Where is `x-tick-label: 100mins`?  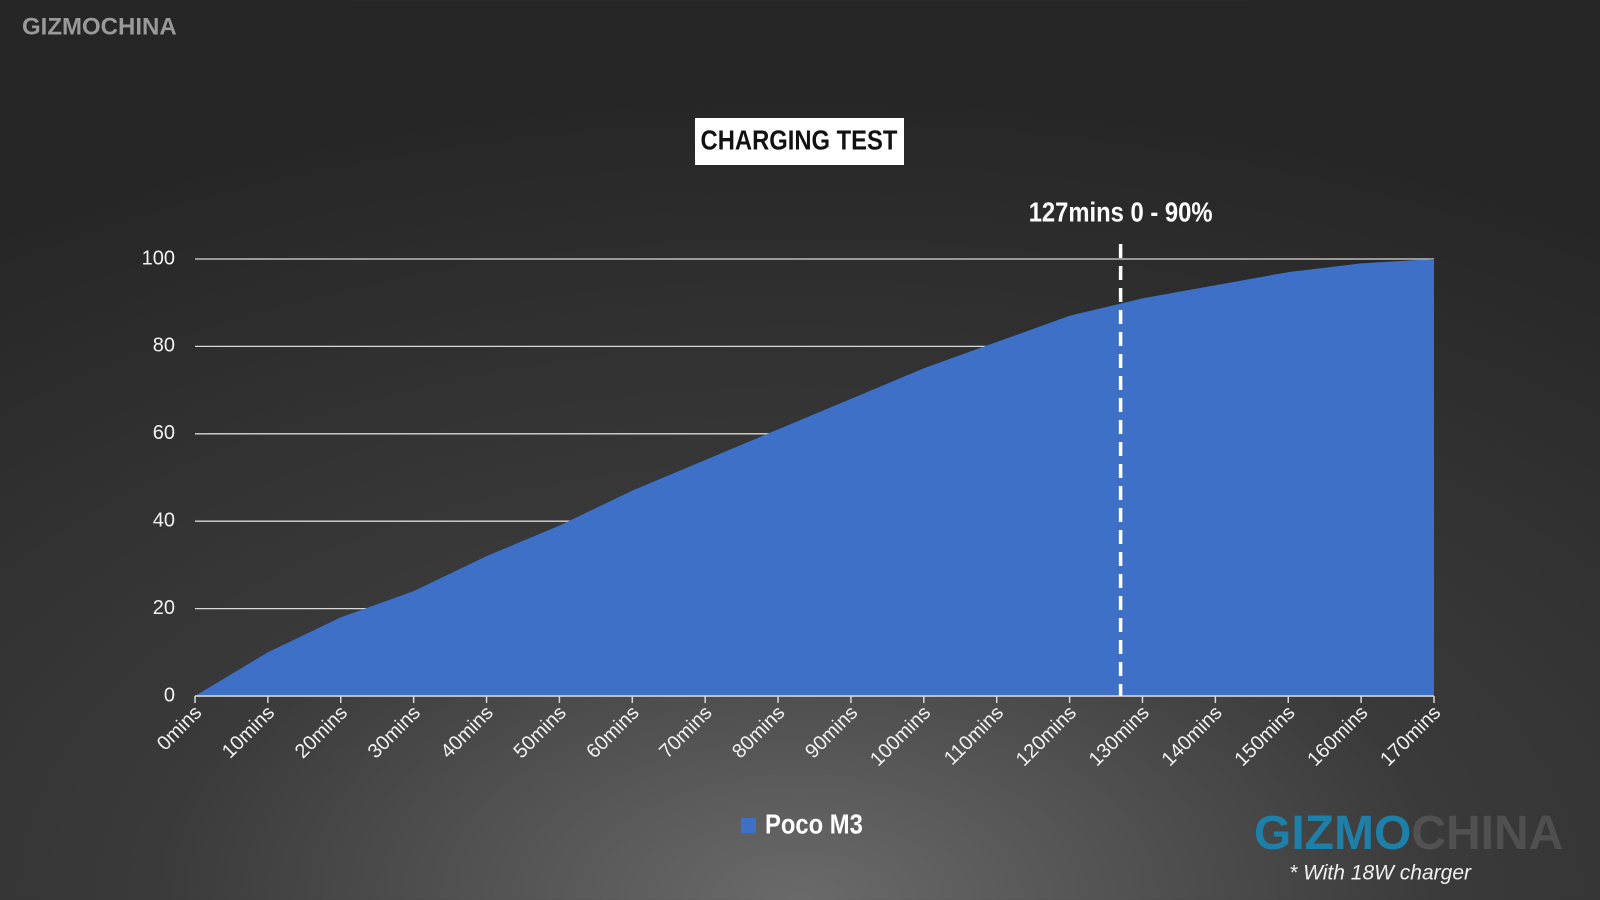 x-tick-label: 100mins is located at coordinates (900, 736).